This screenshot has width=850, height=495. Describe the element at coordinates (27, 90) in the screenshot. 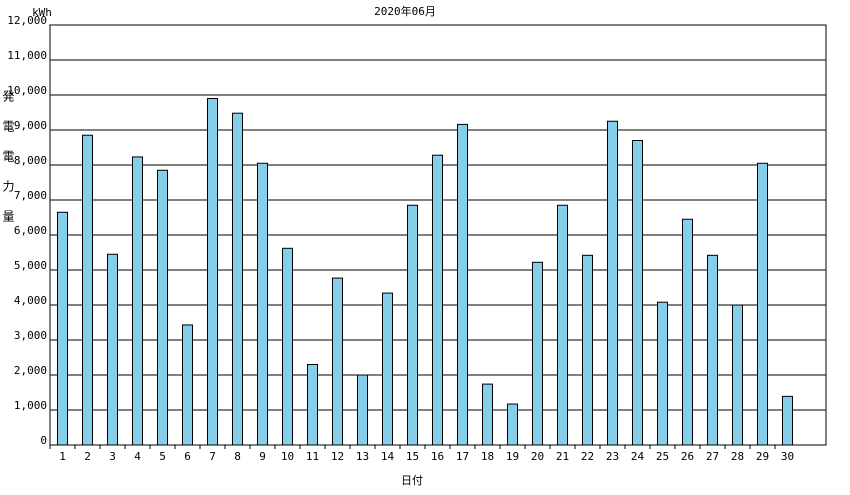

I see `y-tick-label: 10,000` at that location.